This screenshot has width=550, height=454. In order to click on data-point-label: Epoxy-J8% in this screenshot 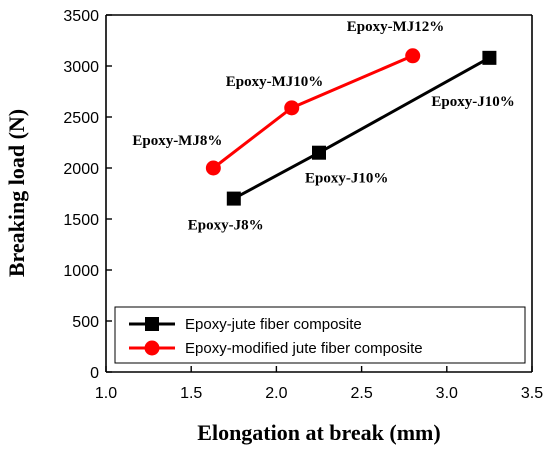, I will do `click(226, 226)`.